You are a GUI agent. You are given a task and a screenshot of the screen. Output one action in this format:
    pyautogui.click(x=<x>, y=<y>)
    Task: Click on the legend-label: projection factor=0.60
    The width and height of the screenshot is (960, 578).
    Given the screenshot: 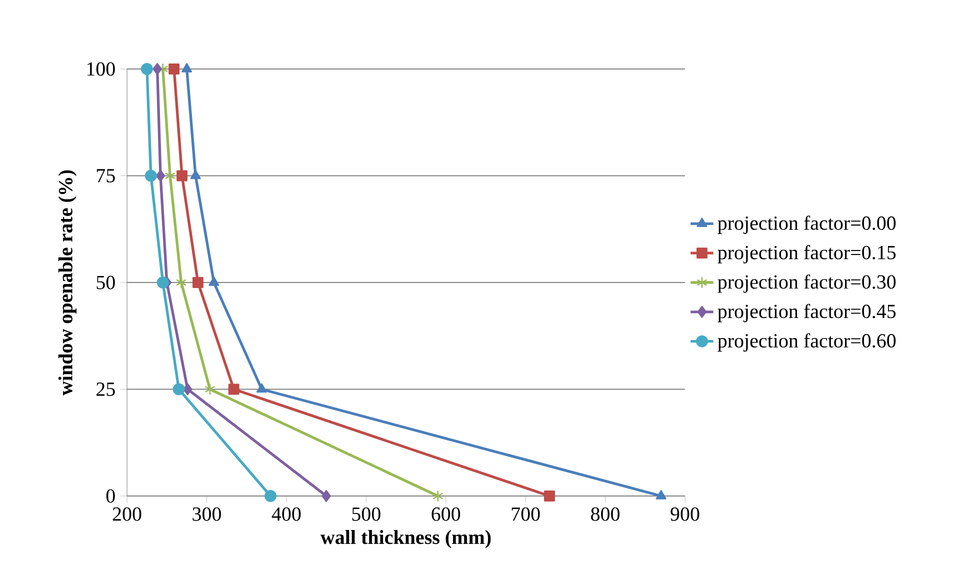 What is the action you would take?
    pyautogui.click(x=807, y=342)
    